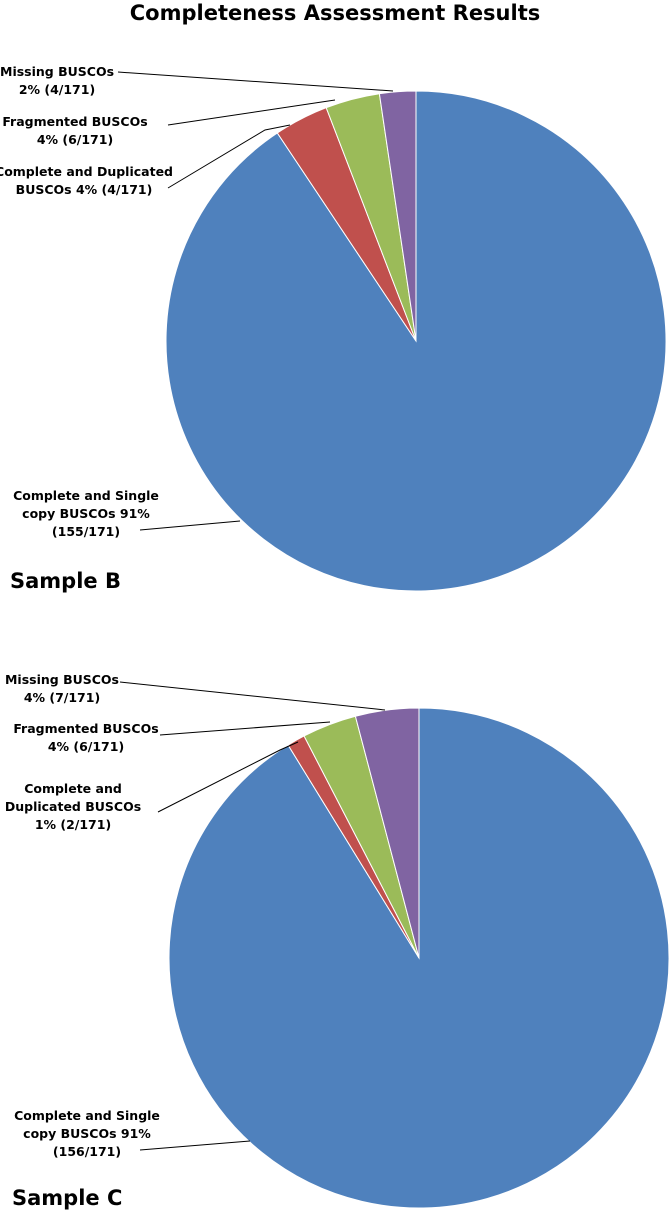 The width and height of the screenshot is (671, 1212). Describe the element at coordinates (74, 130) in the screenshot. I see `slice-label-b-2: Fragmented BUSCOs 4% (6/171)` at that location.